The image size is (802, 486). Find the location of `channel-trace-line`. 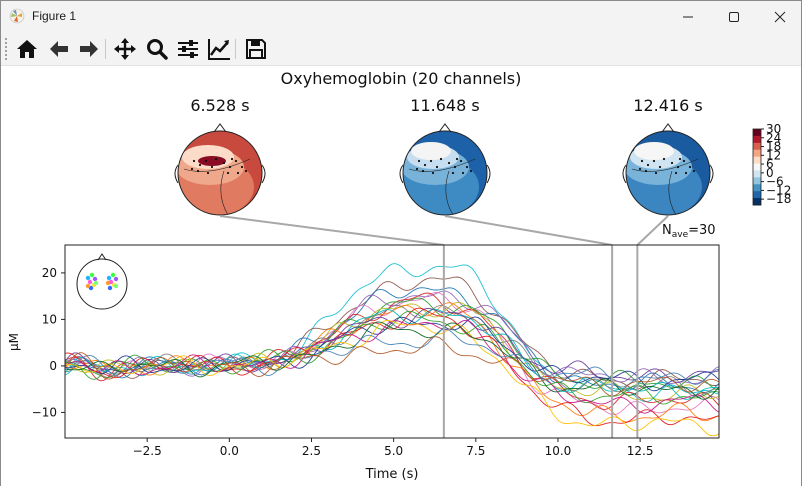

channel-trace-line is located at coordinates (392, 360).